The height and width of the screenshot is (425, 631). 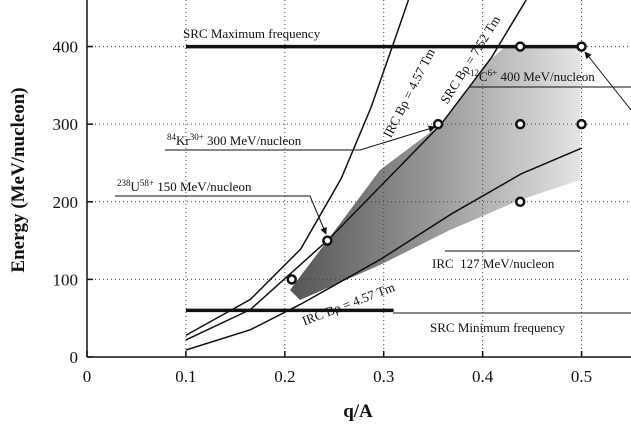 What do you see at coordinates (253, 140) in the screenshot?
I see `annotation-text: 300 MeV/nucleon` at bounding box center [253, 140].